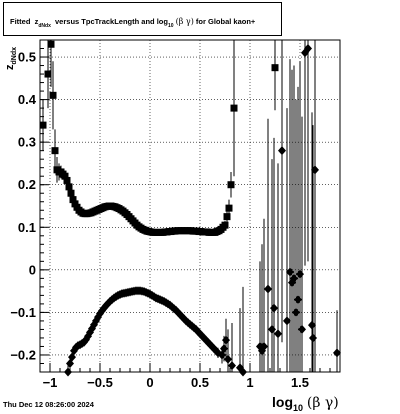 Image resolution: width=400 pixels, height=414 pixels. I want to click on footer-datetime: Thu Dec 12 08:26:00 2024, so click(48, 404).